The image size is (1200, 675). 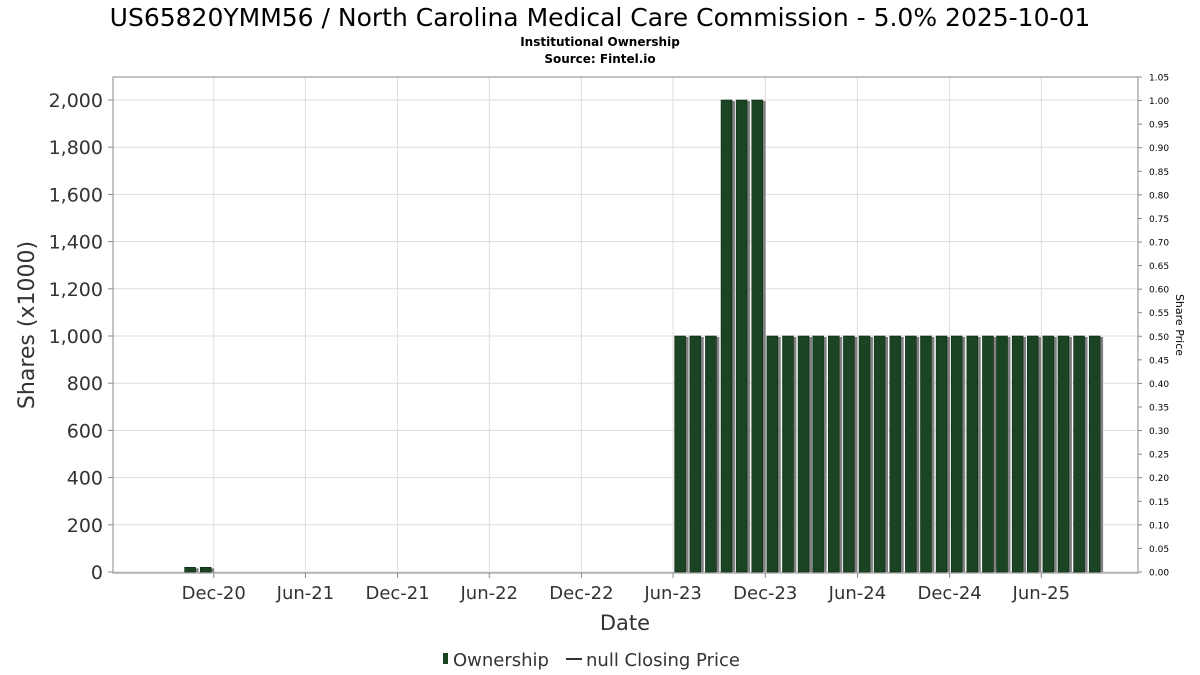 What do you see at coordinates (1159, 220) in the screenshot?
I see `y2-tick-label: 0.75` at bounding box center [1159, 220].